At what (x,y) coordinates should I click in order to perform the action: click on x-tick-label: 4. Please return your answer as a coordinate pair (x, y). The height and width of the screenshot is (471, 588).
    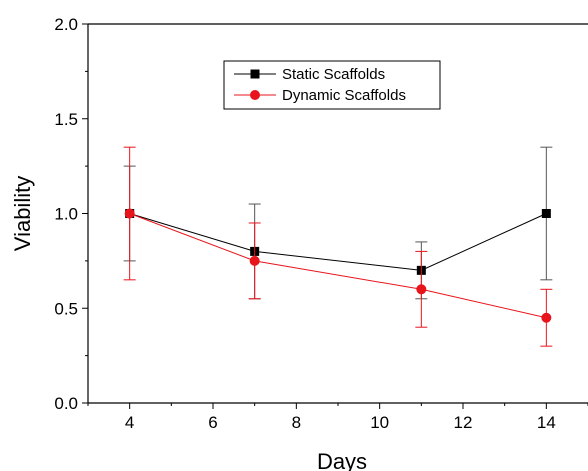
    Looking at the image, I should click on (129, 422).